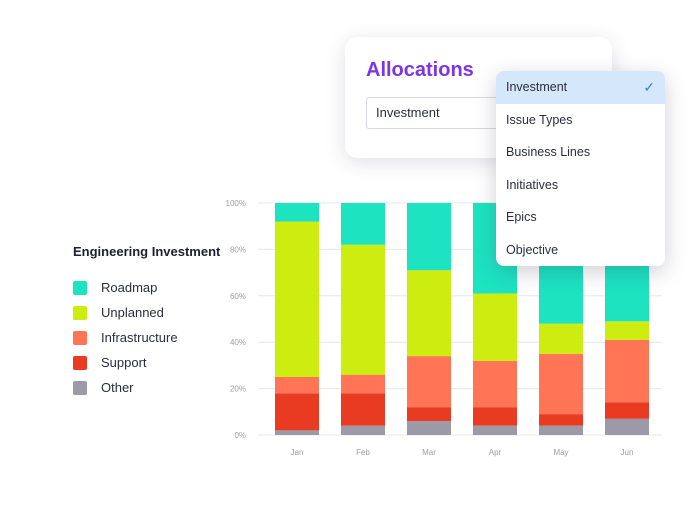 This screenshot has height=506, width=700. I want to click on bar-segment-other-may, so click(561, 430).